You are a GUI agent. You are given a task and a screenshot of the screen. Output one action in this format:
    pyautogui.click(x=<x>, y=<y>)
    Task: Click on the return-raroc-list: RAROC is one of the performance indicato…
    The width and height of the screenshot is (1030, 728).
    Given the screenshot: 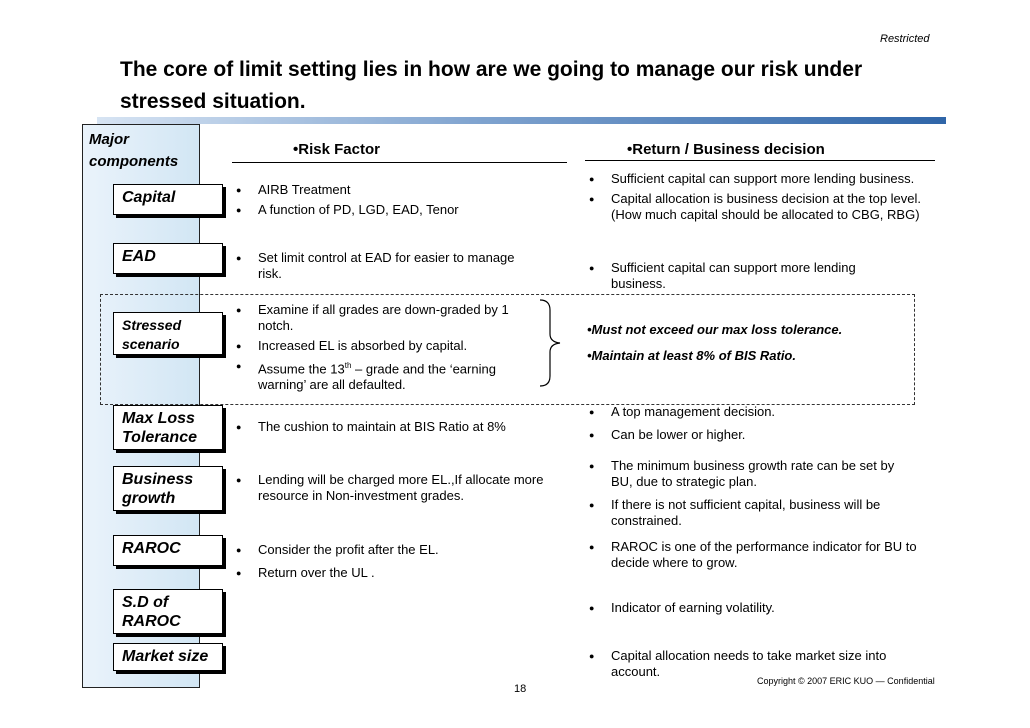 What is the action you would take?
    pyautogui.click(x=757, y=558)
    